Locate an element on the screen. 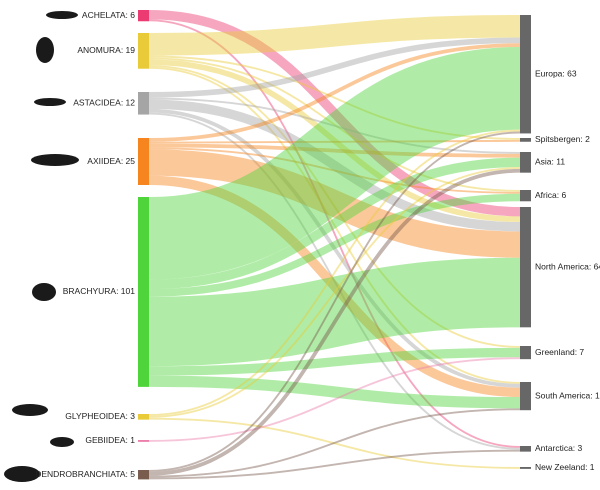  source-label: ANOMURA: 19 is located at coordinates (106, 50).